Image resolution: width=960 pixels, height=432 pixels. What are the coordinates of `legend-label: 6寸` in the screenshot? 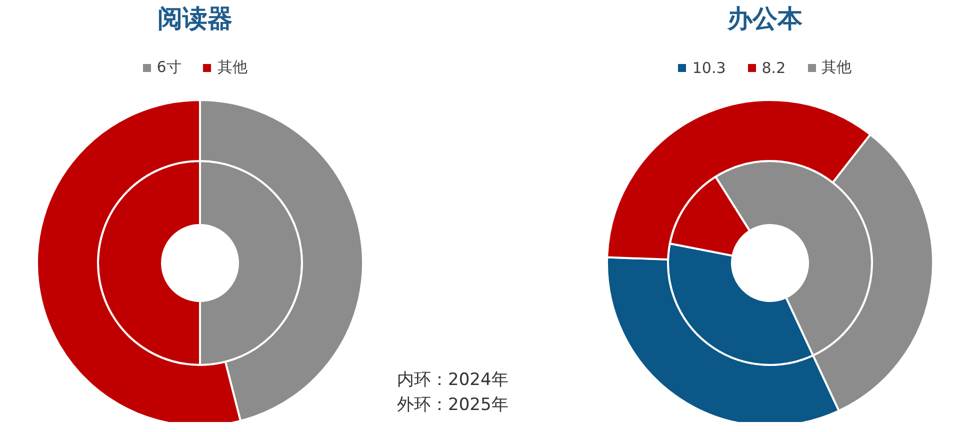 It's located at (169, 67).